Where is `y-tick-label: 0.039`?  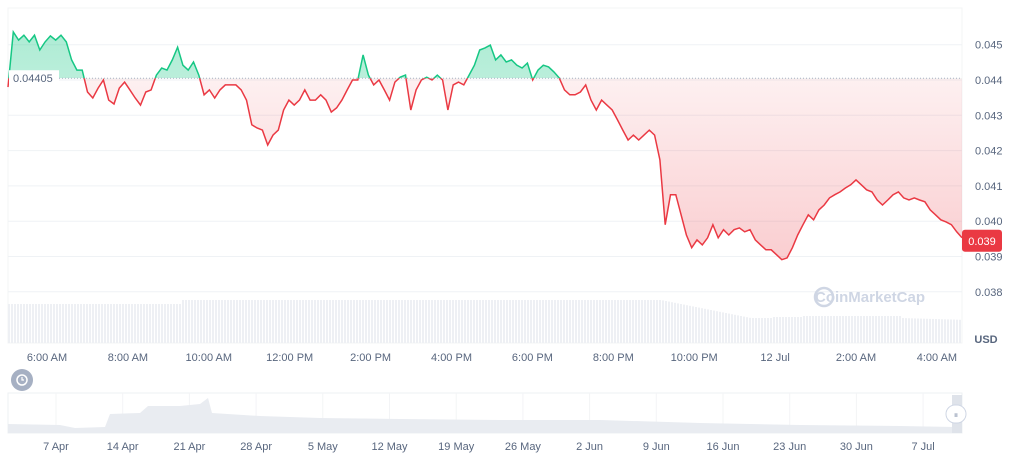
y-tick-label: 0.039 is located at coordinates (989, 258).